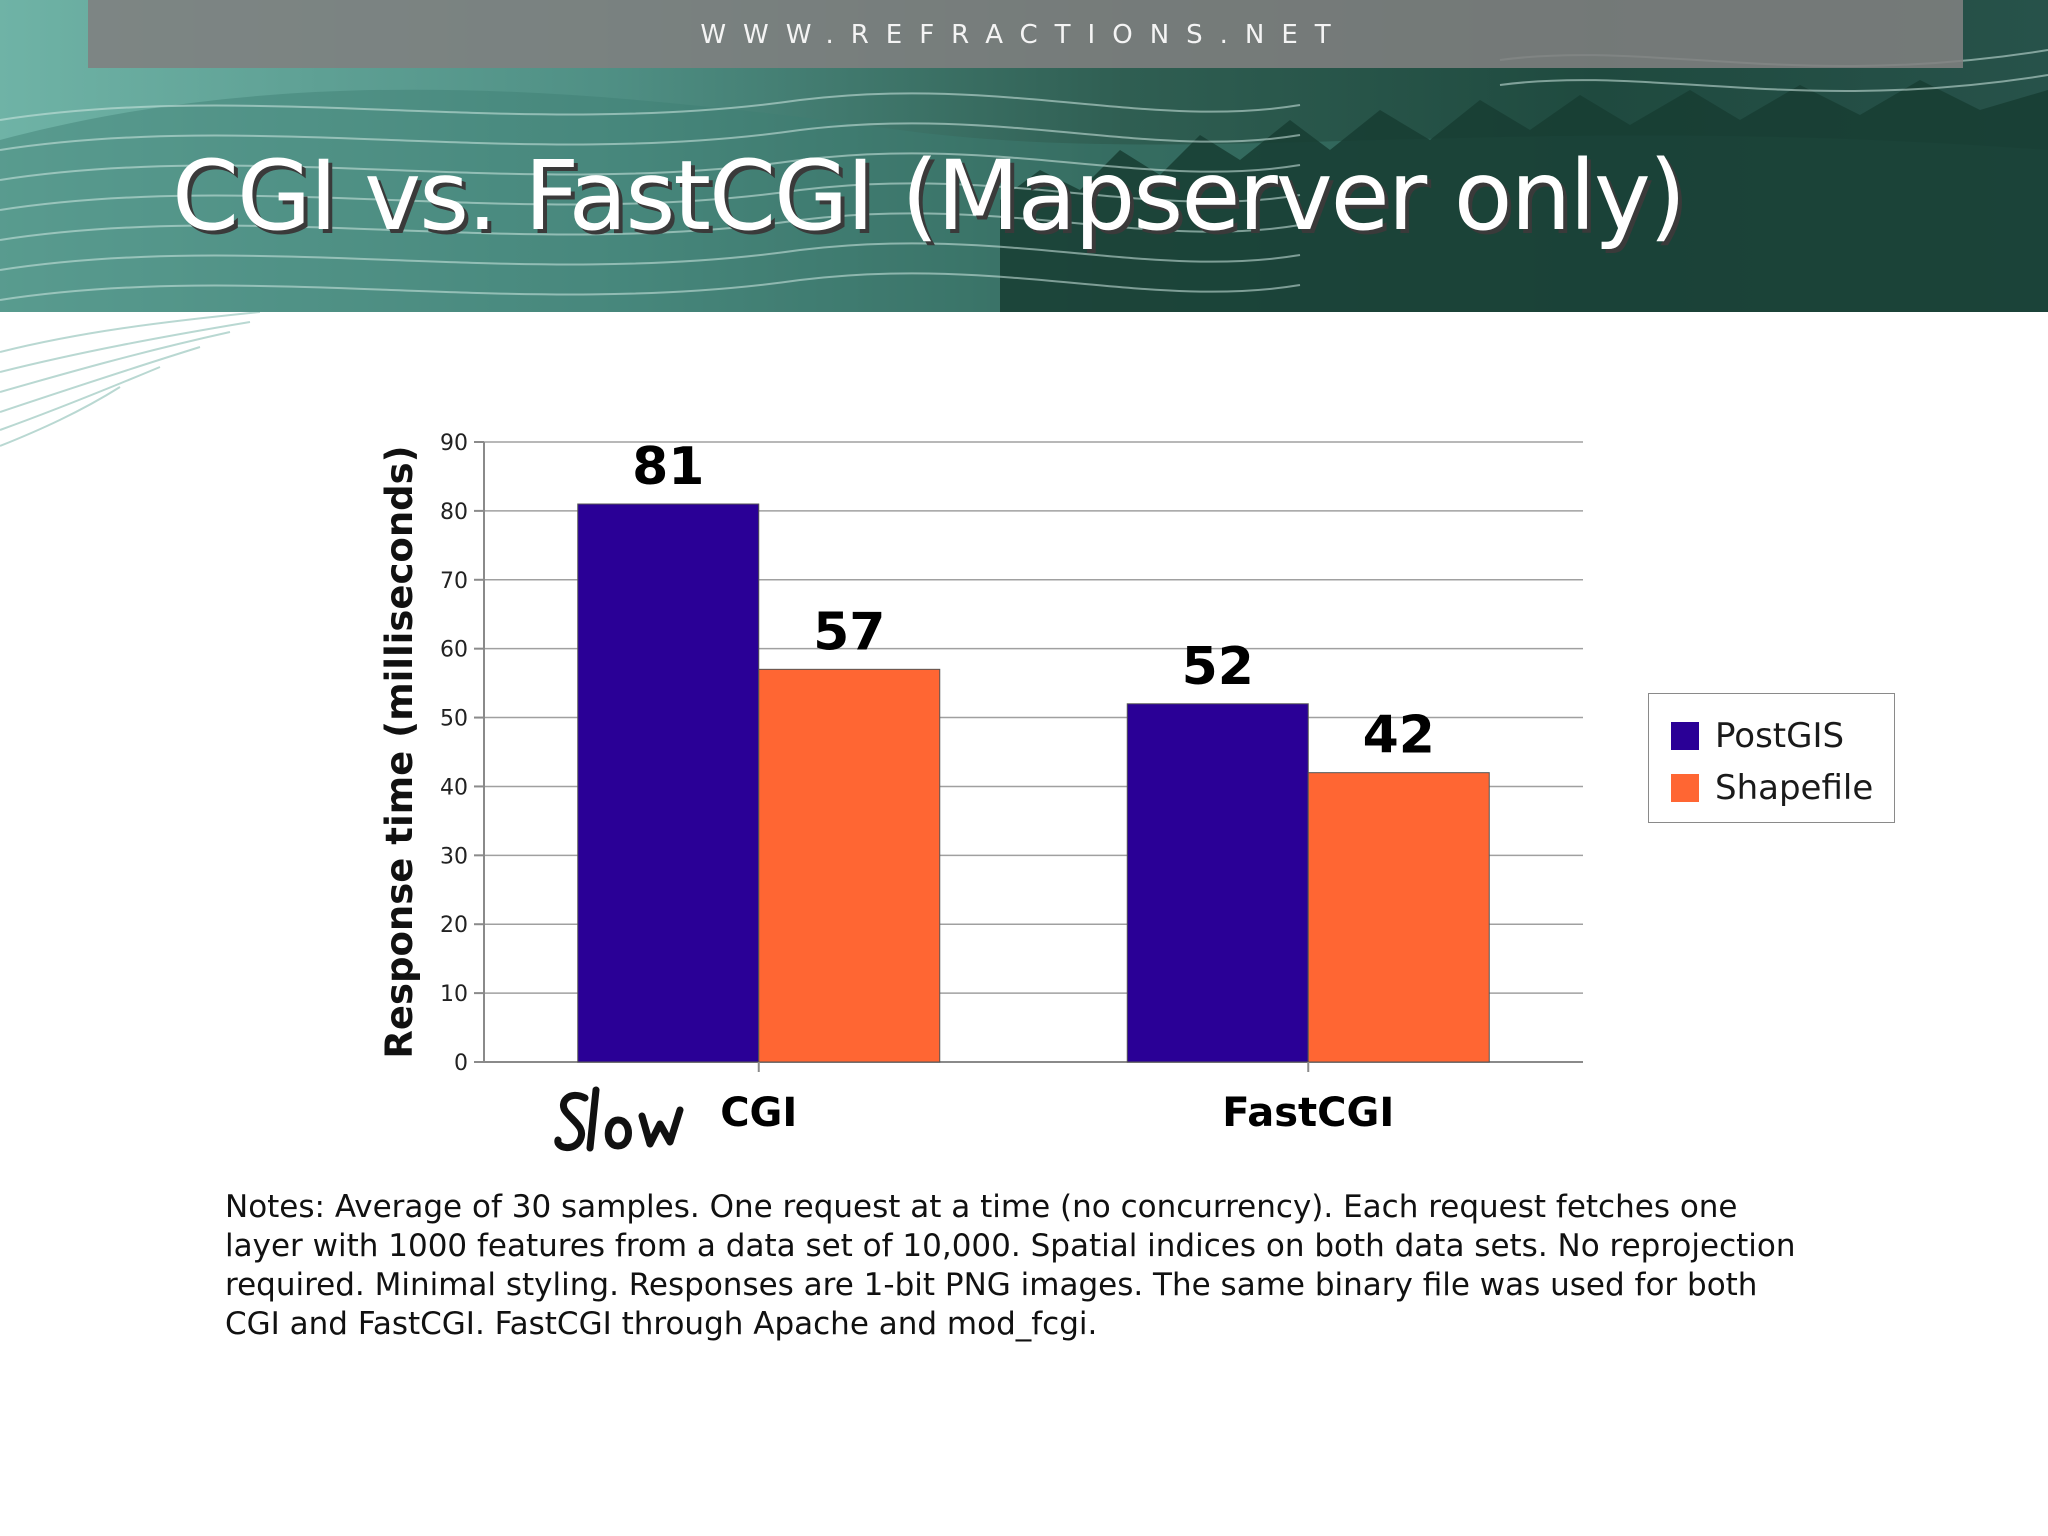 This screenshot has height=1536, width=2048. What do you see at coordinates (454, 650) in the screenshot?
I see `y-tick-label: 60` at bounding box center [454, 650].